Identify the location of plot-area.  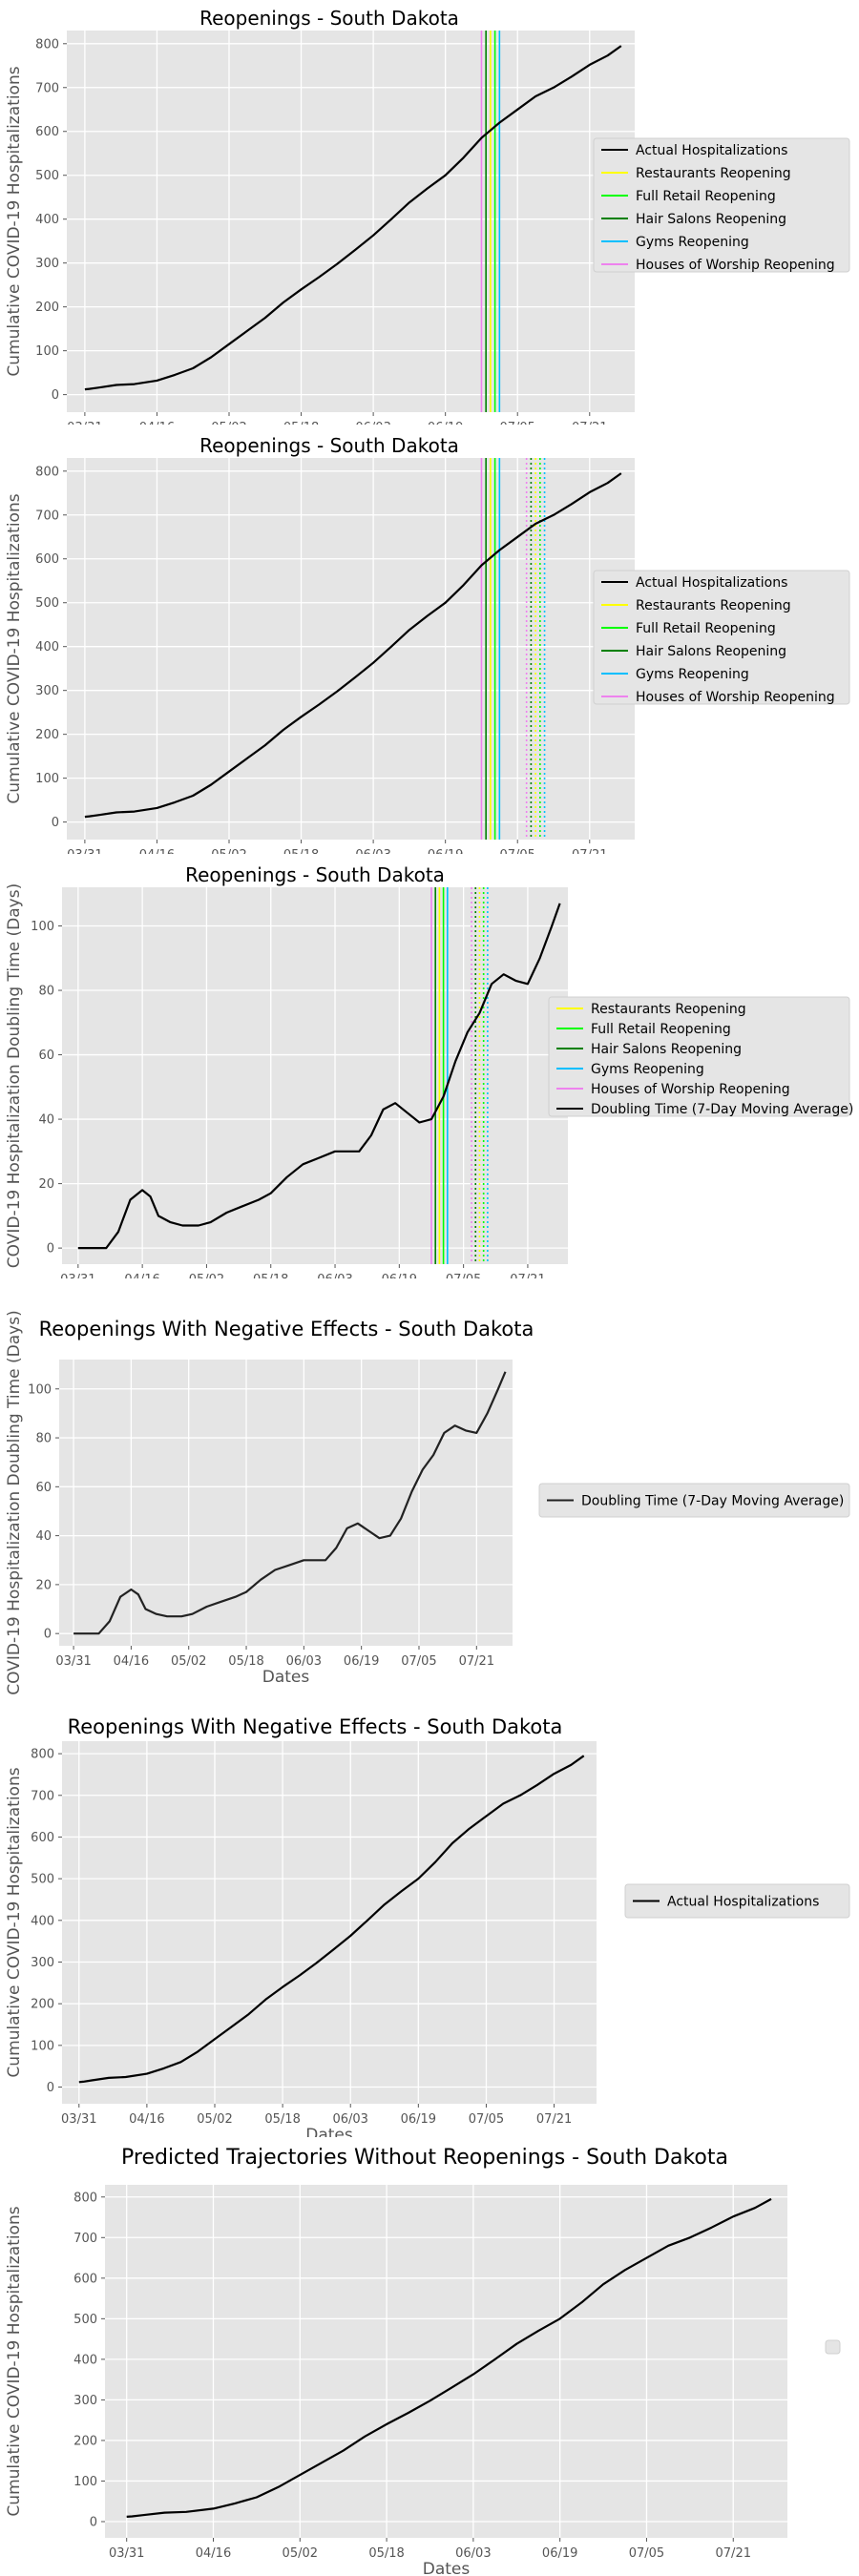
(286, 1503).